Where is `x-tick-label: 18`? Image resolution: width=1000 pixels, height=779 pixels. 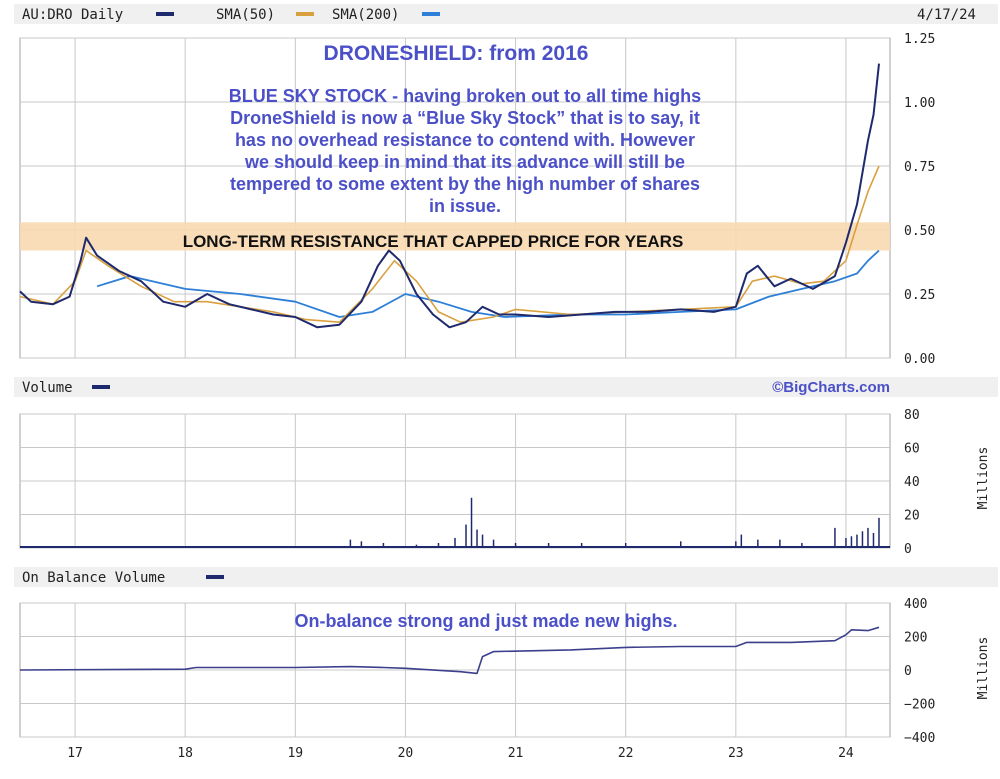
x-tick-label: 18 is located at coordinates (185, 753).